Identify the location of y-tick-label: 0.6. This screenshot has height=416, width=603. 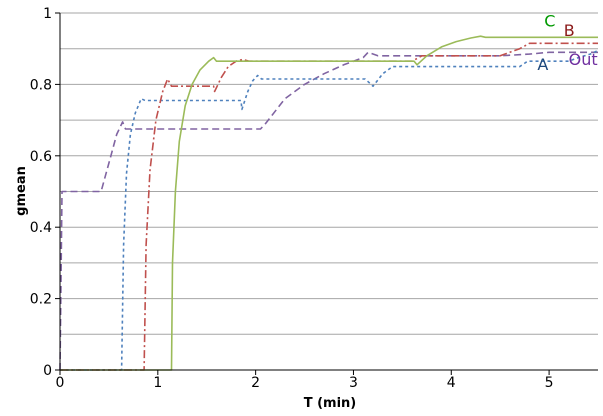
(41, 157).